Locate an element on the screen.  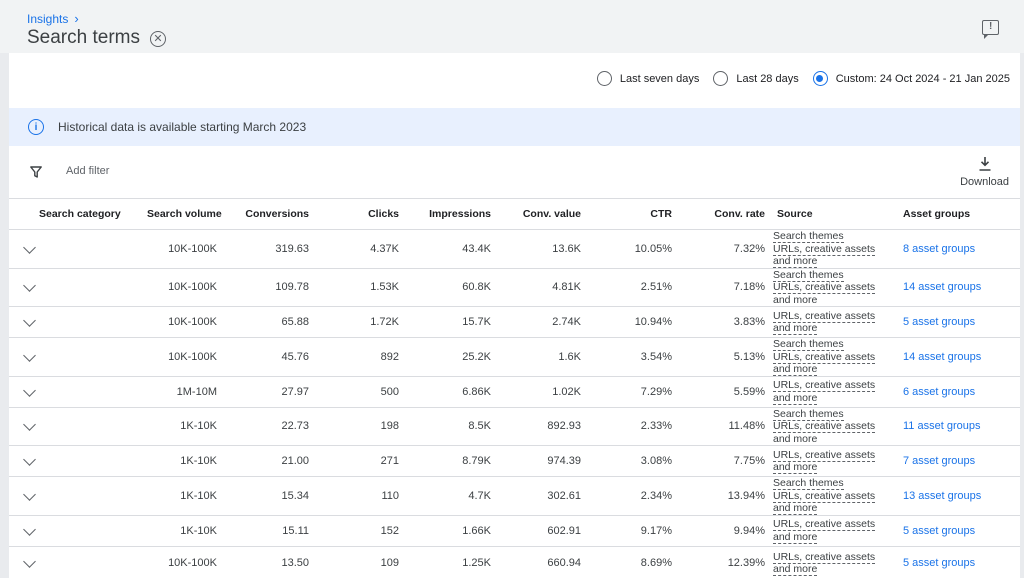
column-header-conv-value: Conv. value is located at coordinates (544, 214).